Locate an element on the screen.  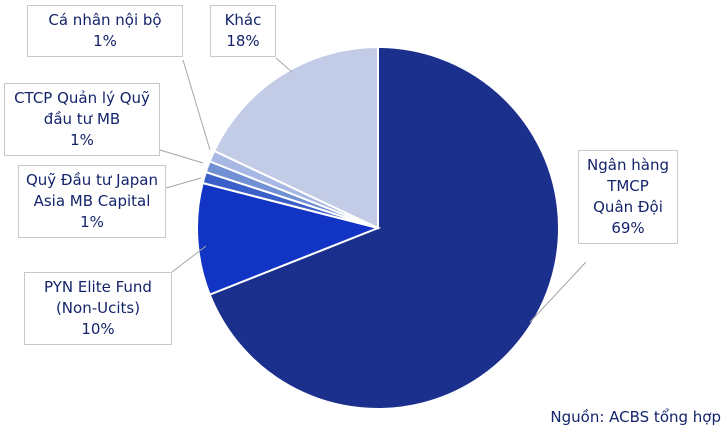
data-label: Ngân hàng TMCP Quân Đội 69% is located at coordinates (628, 197).